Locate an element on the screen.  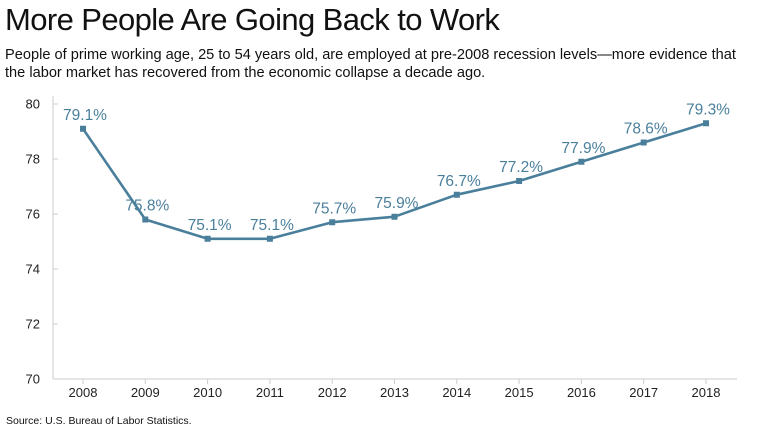
data-label: 75.9% is located at coordinates (397, 203).